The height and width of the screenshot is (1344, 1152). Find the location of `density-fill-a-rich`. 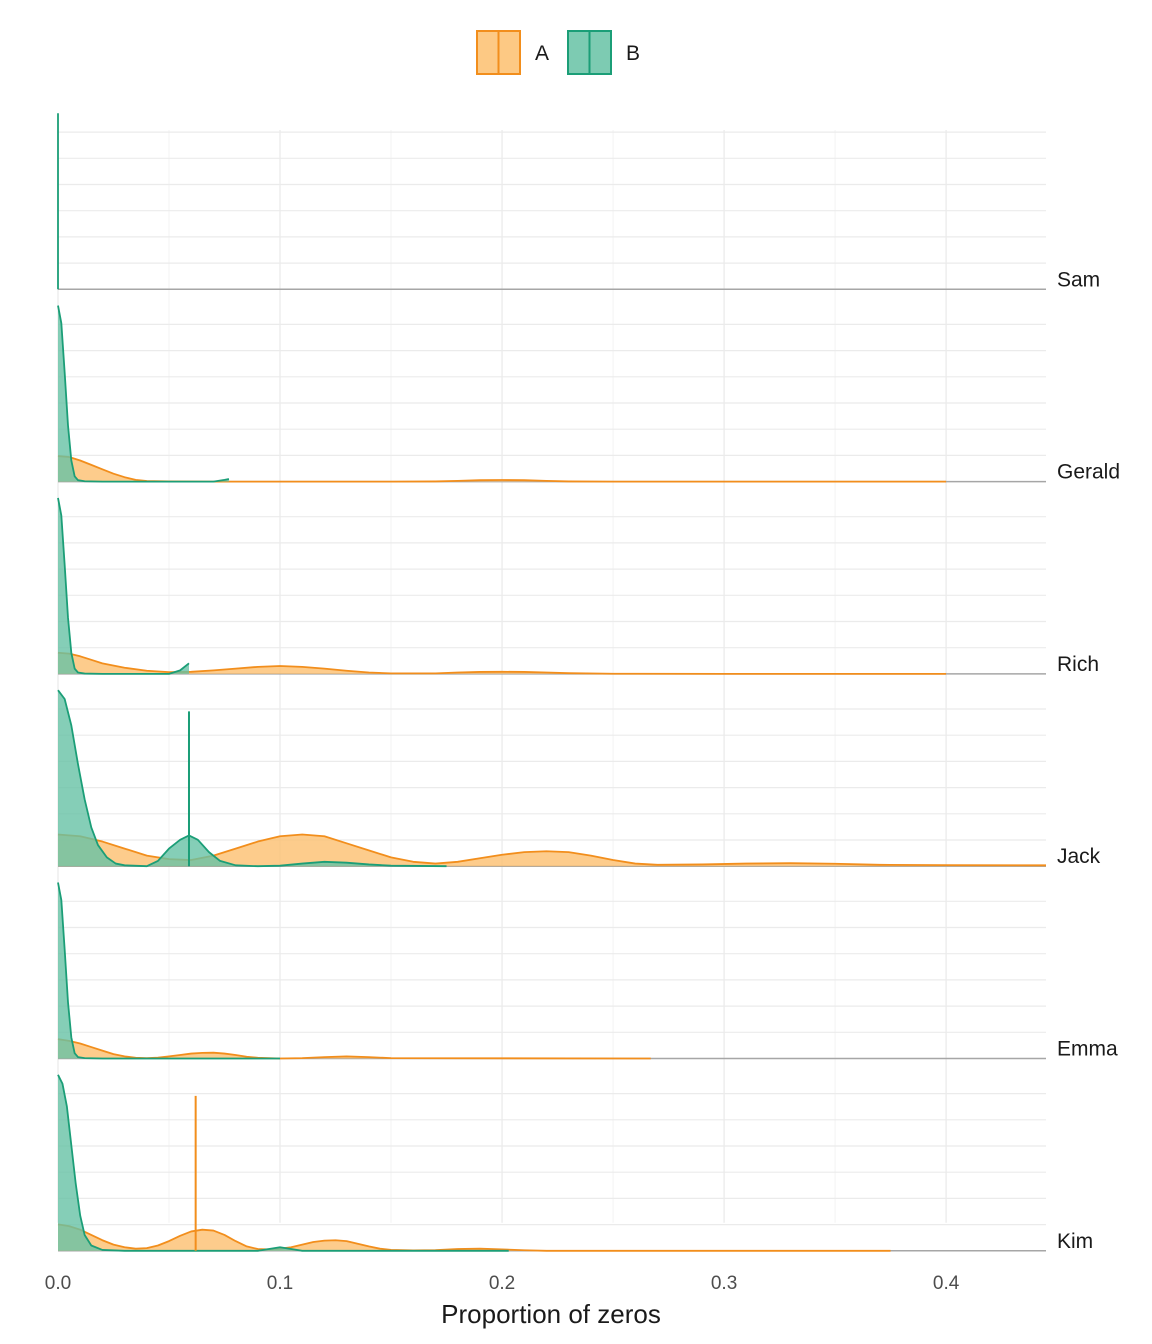

density-fill-a-rich is located at coordinates (502, 663).